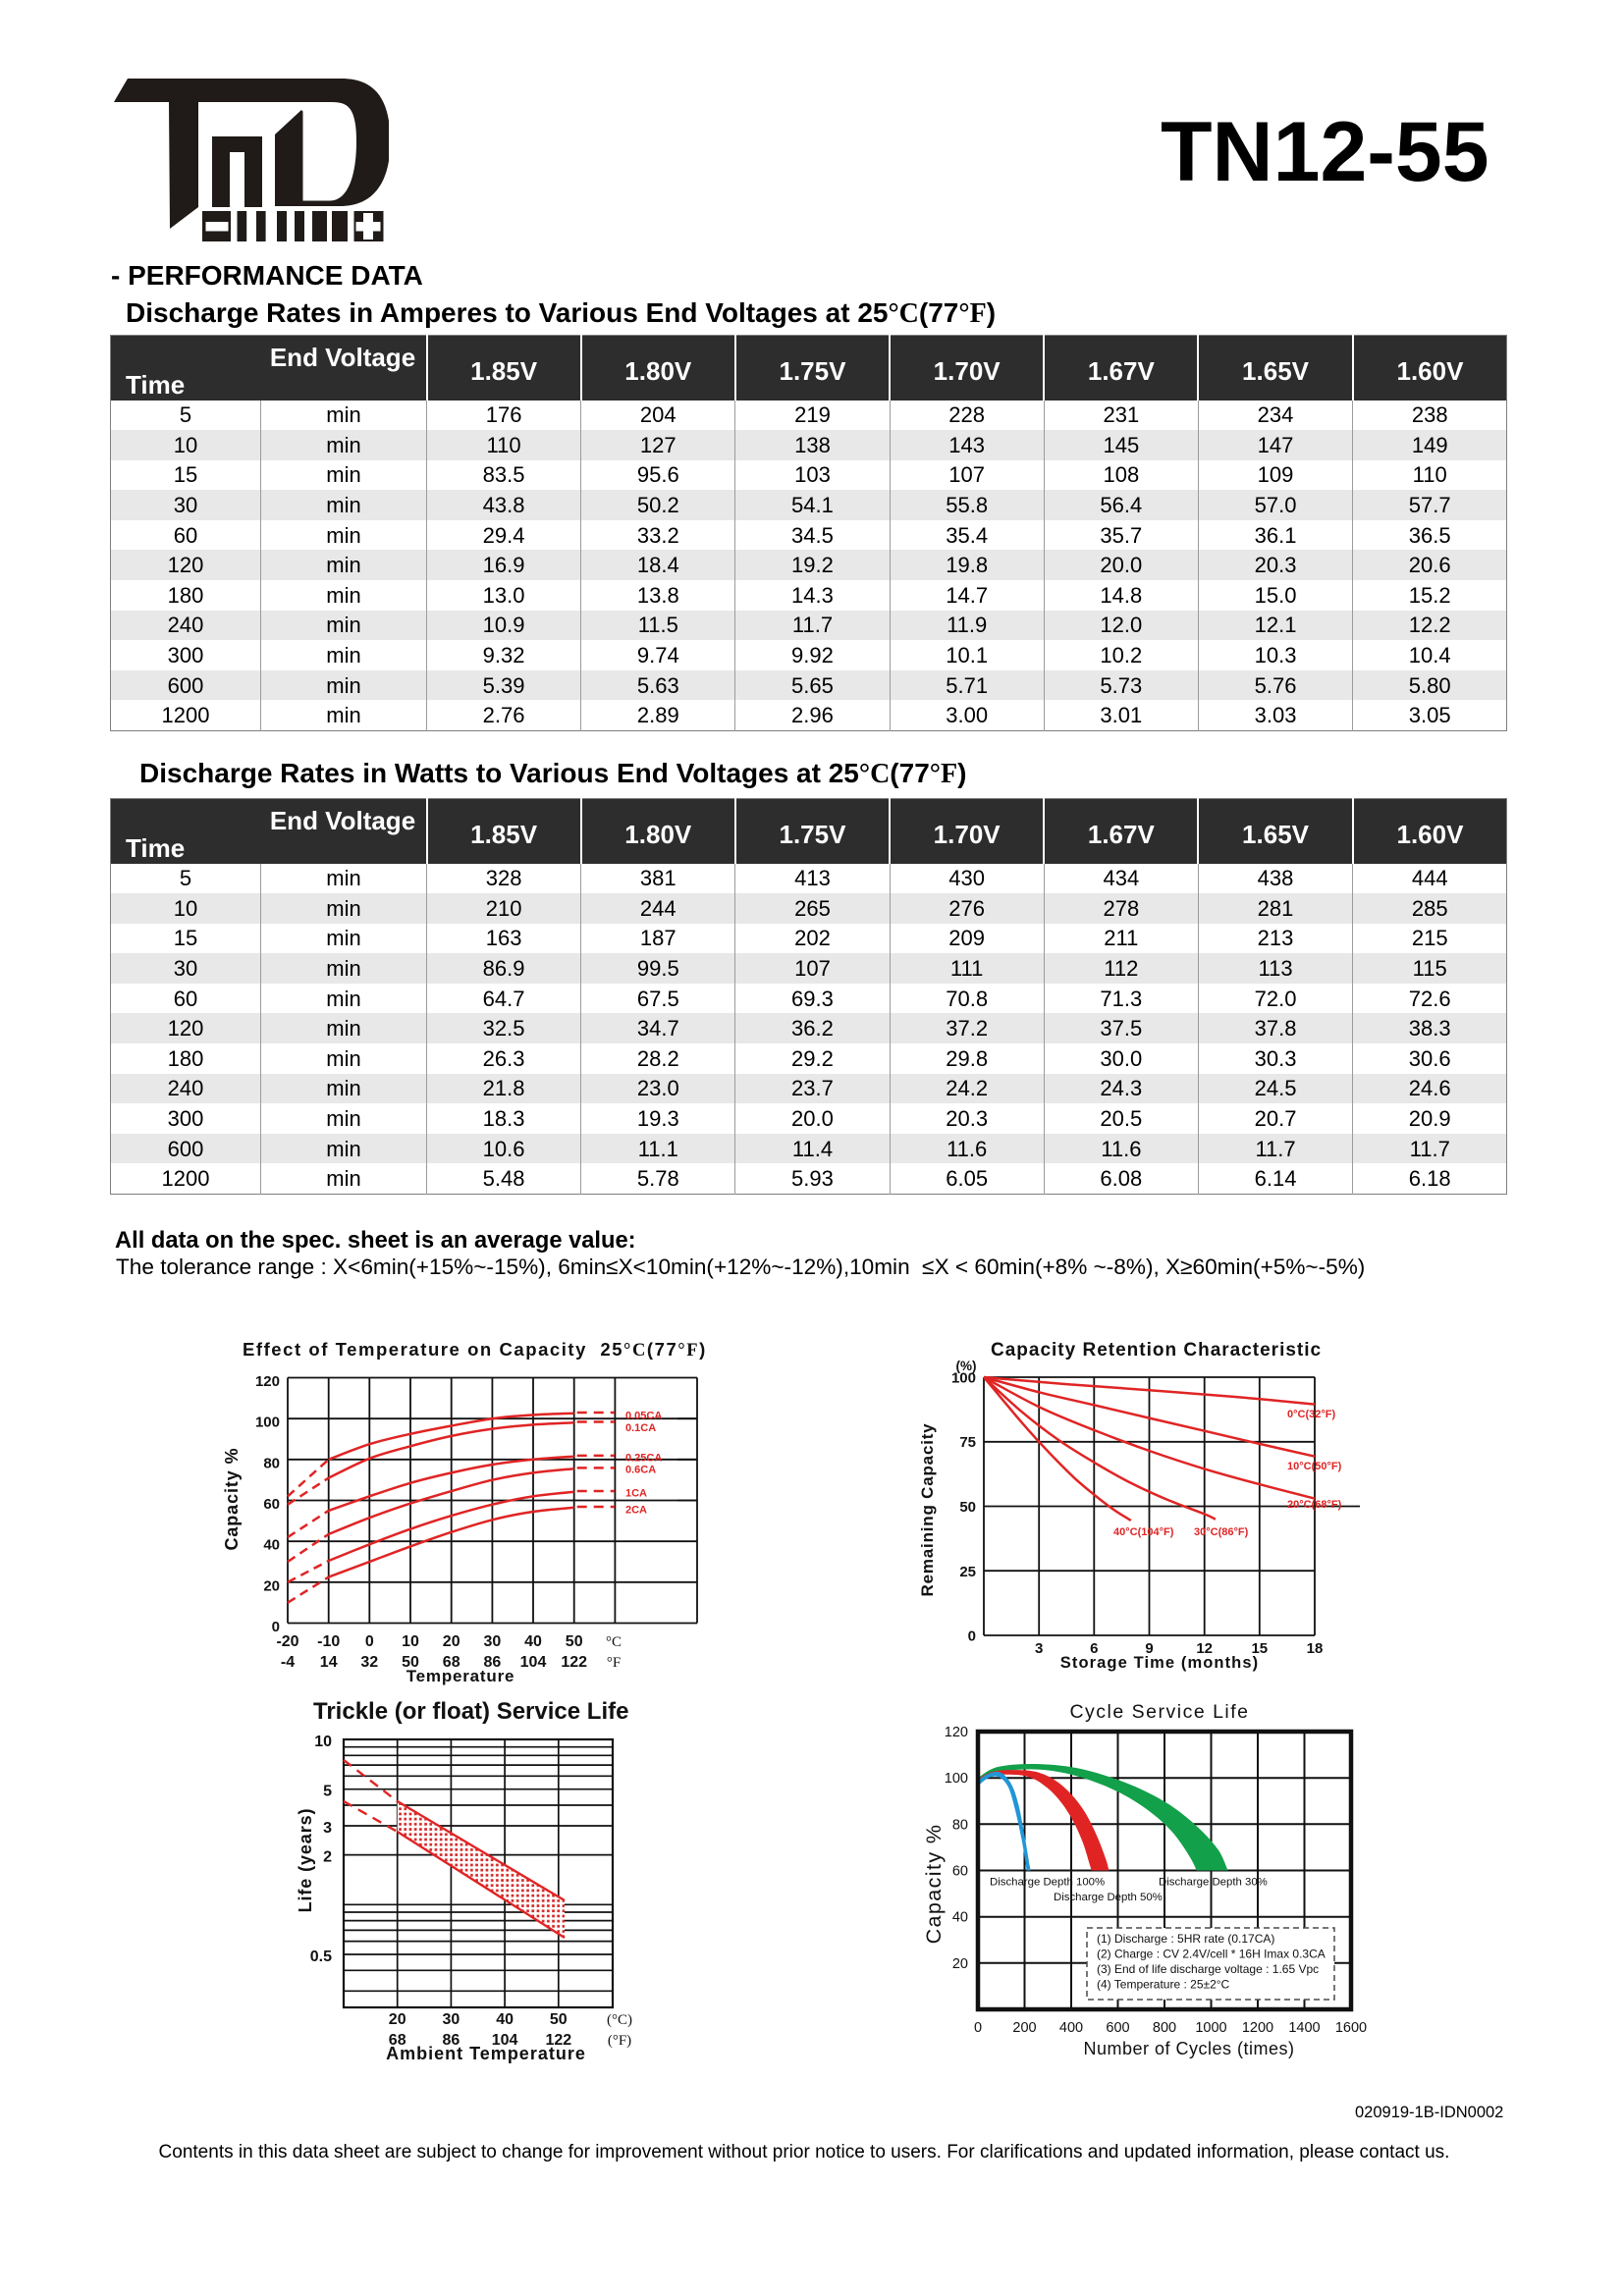 This screenshot has height=2296, width=1624. I want to click on svg-text: 2CA, so click(636, 1511).